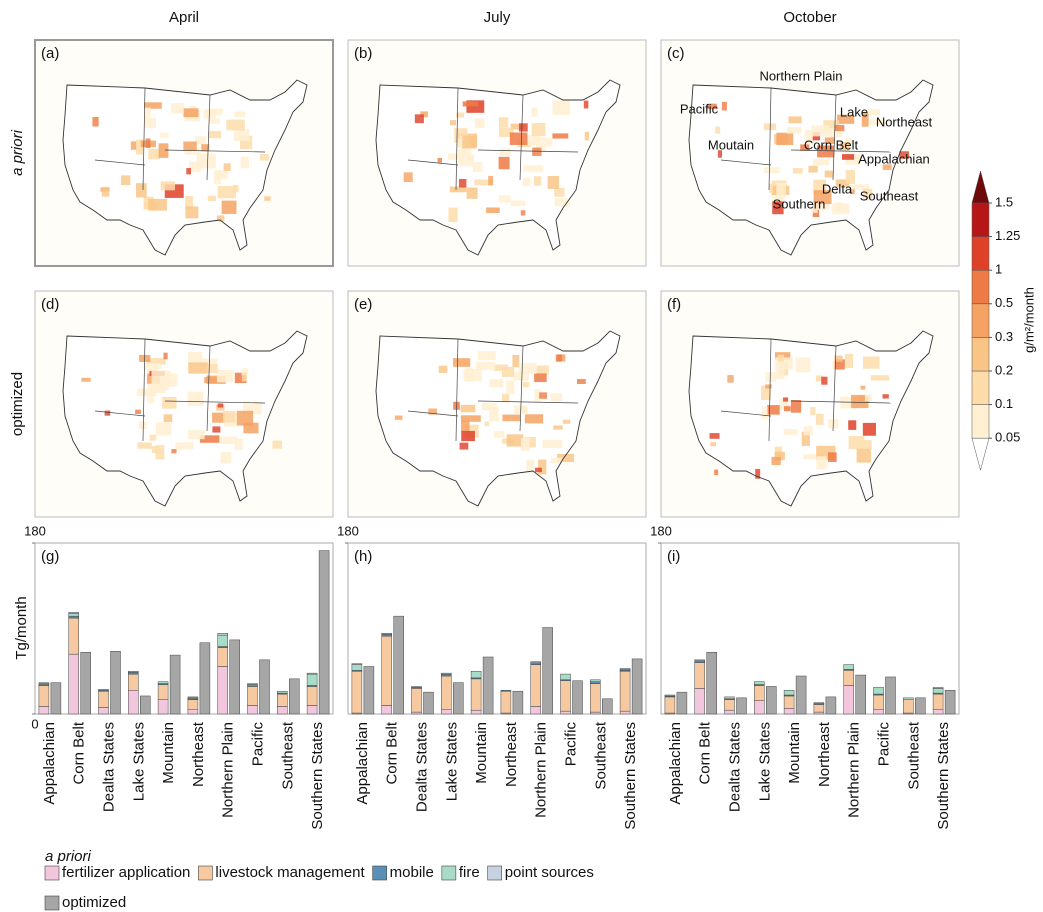  Describe the element at coordinates (894, 158) in the screenshot. I see `region-label: Appalachian` at that location.